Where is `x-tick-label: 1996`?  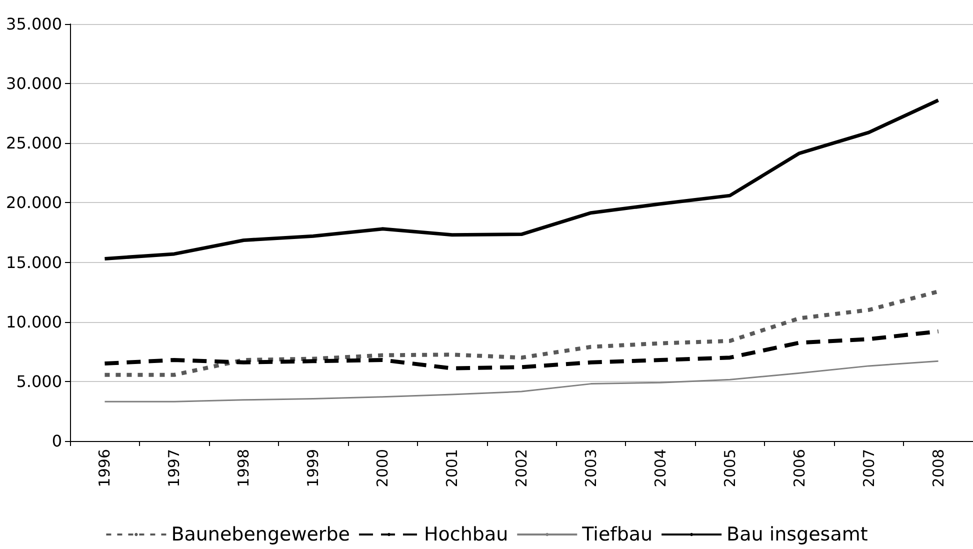
x-tick-label: 1996 is located at coordinates (105, 468).